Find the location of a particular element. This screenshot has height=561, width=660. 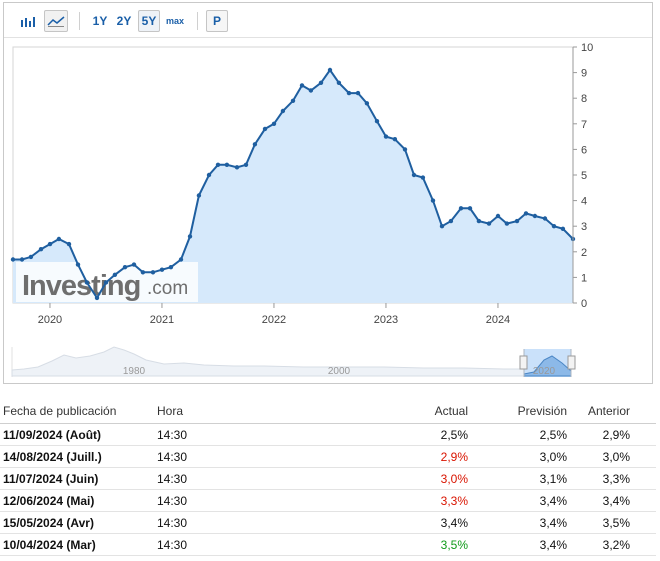

navigator-label-2000: 2000 is located at coordinates (339, 371).